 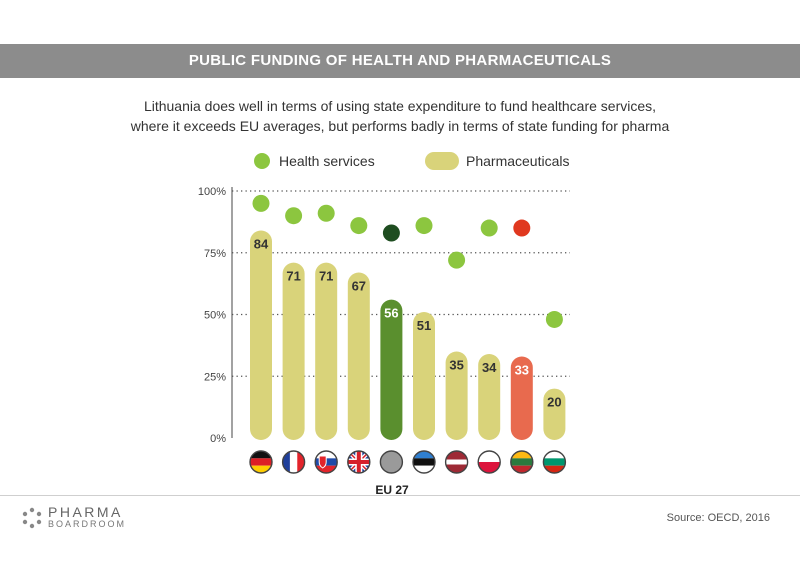 I want to click on bar-value-label: 34, so click(x=489, y=367).